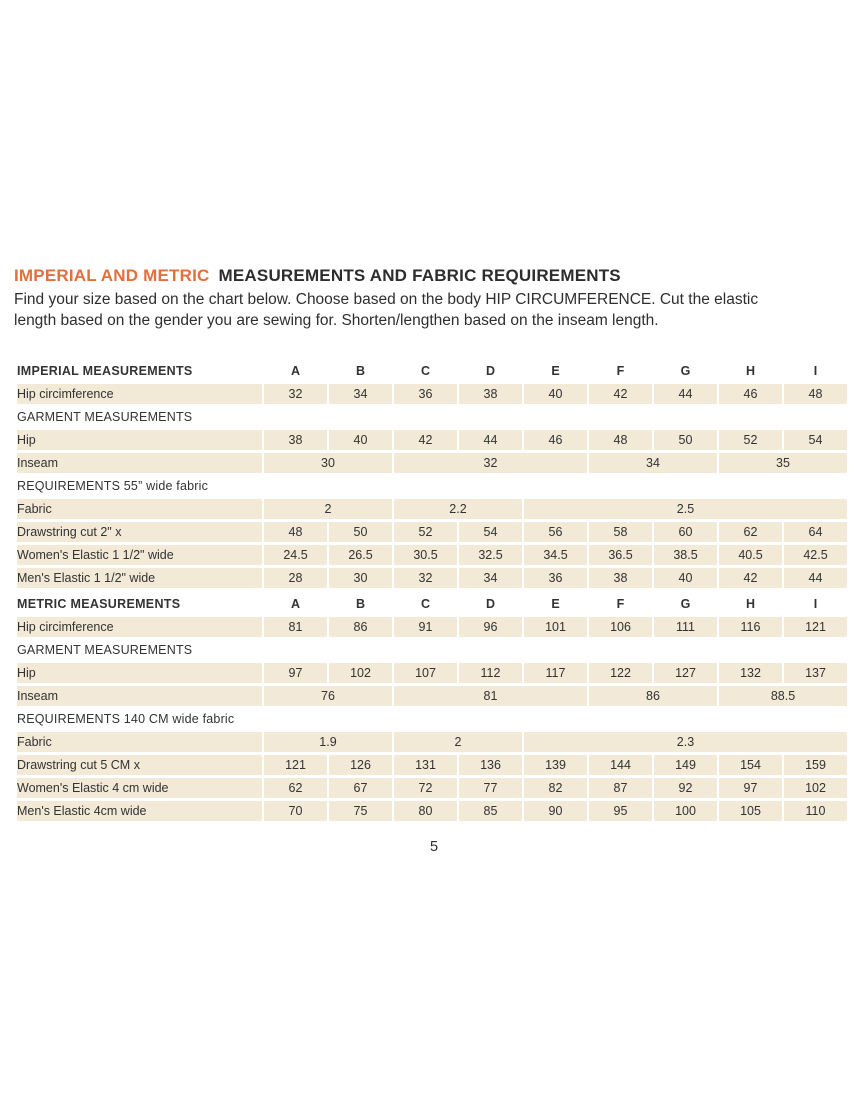  Describe the element at coordinates (360, 765) in the screenshot. I see `cell-value: 126` at that location.